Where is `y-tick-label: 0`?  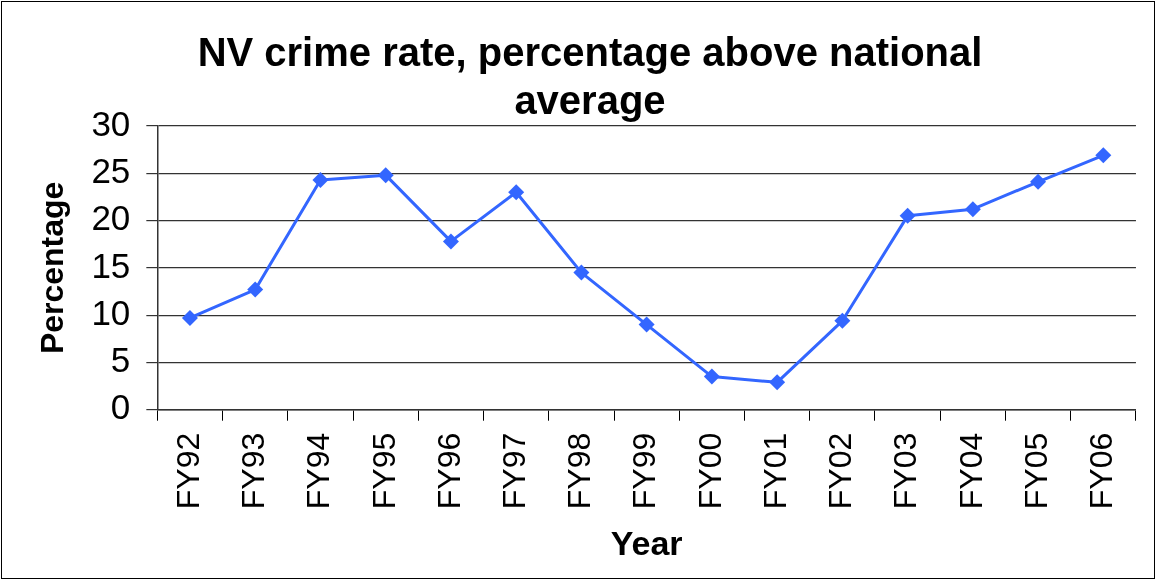
y-tick-label: 0 is located at coordinates (120, 407).